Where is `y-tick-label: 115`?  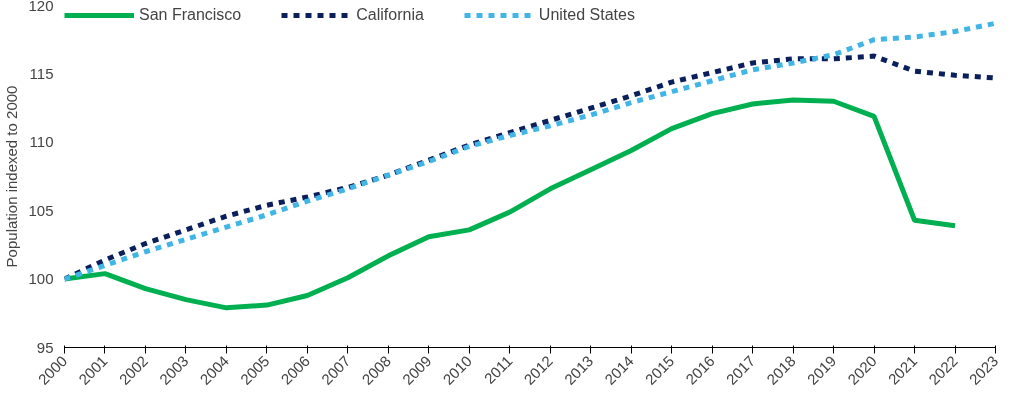
y-tick-label: 115 is located at coordinates (41, 73).